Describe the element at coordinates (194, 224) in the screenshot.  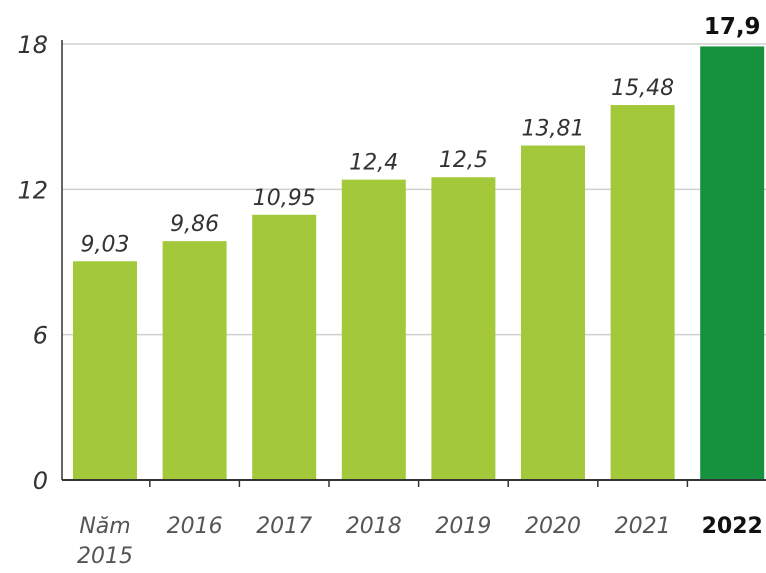
I see `value-label: 9,86` at that location.